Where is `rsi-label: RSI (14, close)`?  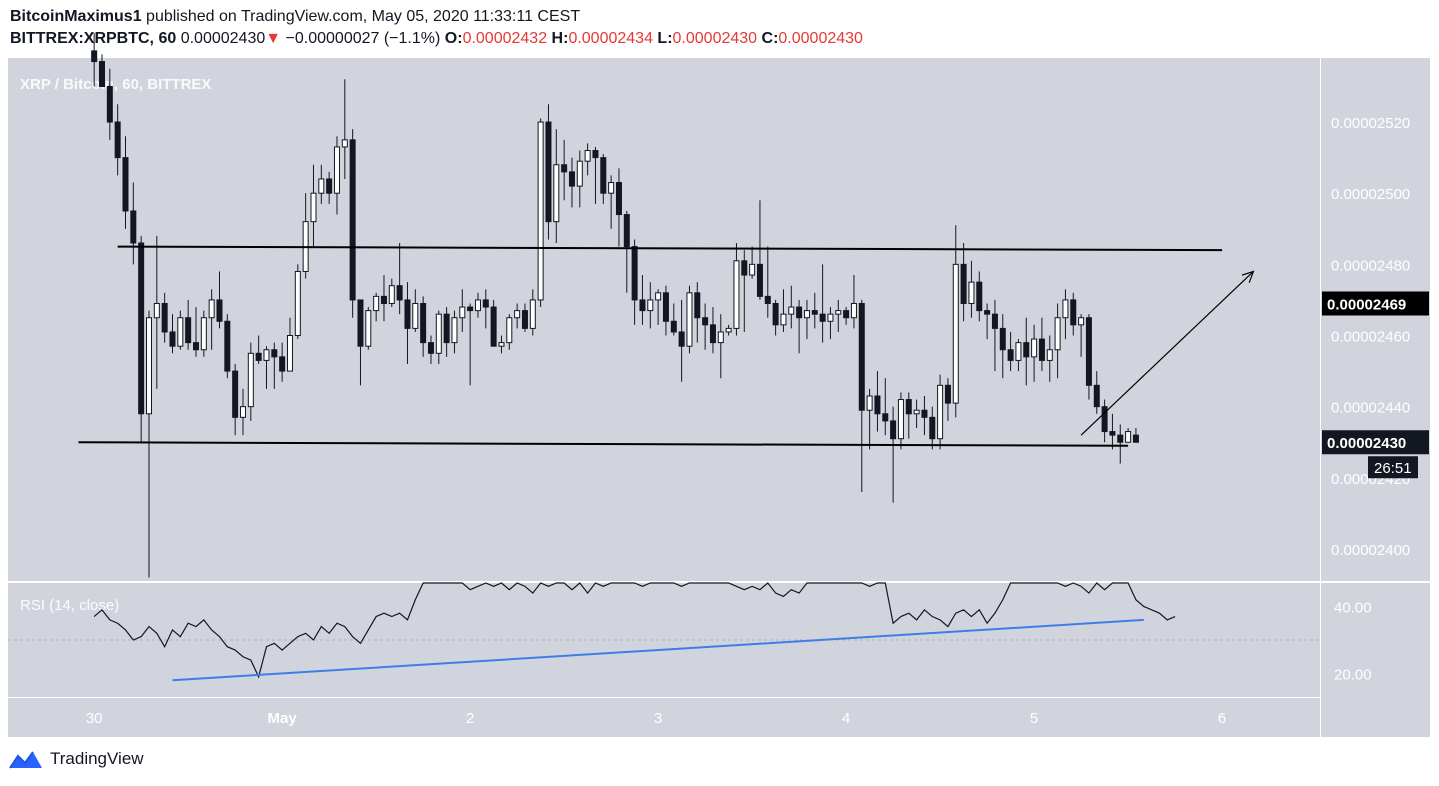
rsi-label: RSI (14, close) is located at coordinates (69, 605).